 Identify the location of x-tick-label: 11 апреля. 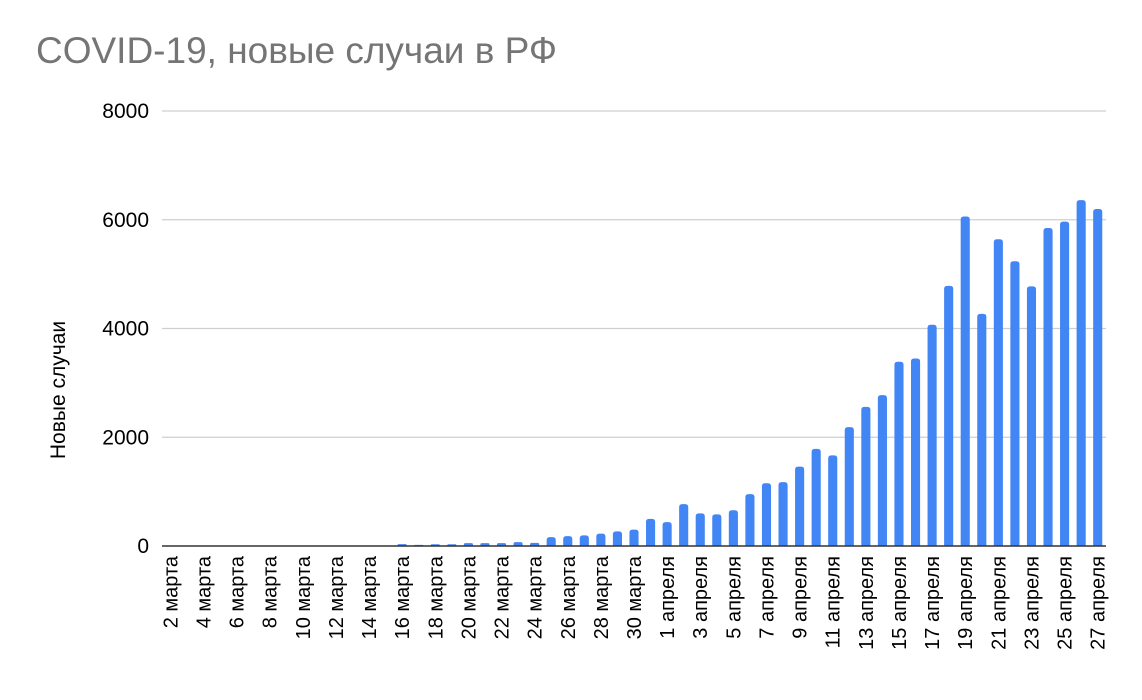
(834, 602).